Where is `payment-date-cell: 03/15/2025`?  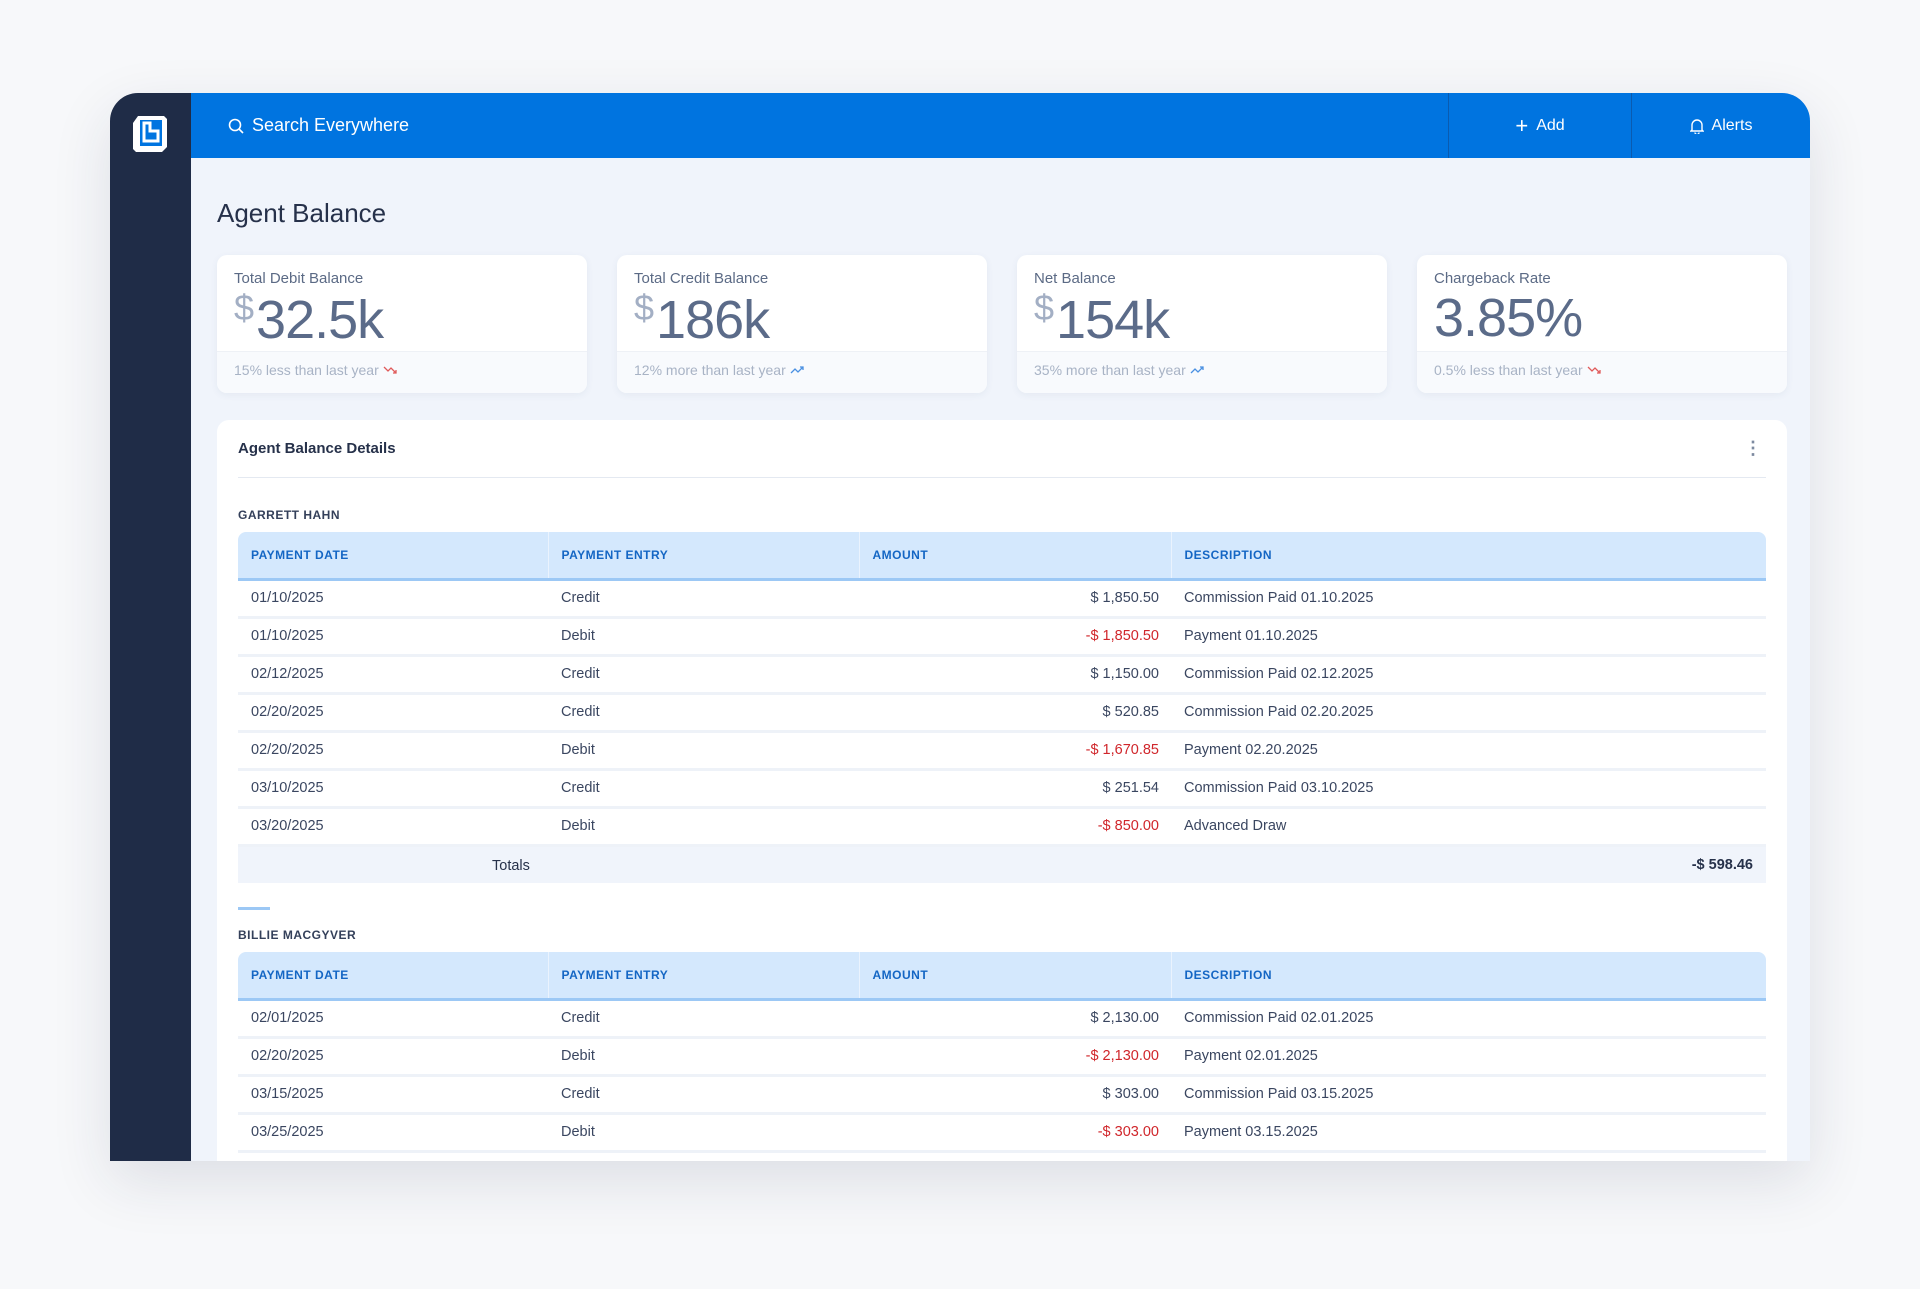 payment-date-cell: 03/15/2025 is located at coordinates (393, 1095).